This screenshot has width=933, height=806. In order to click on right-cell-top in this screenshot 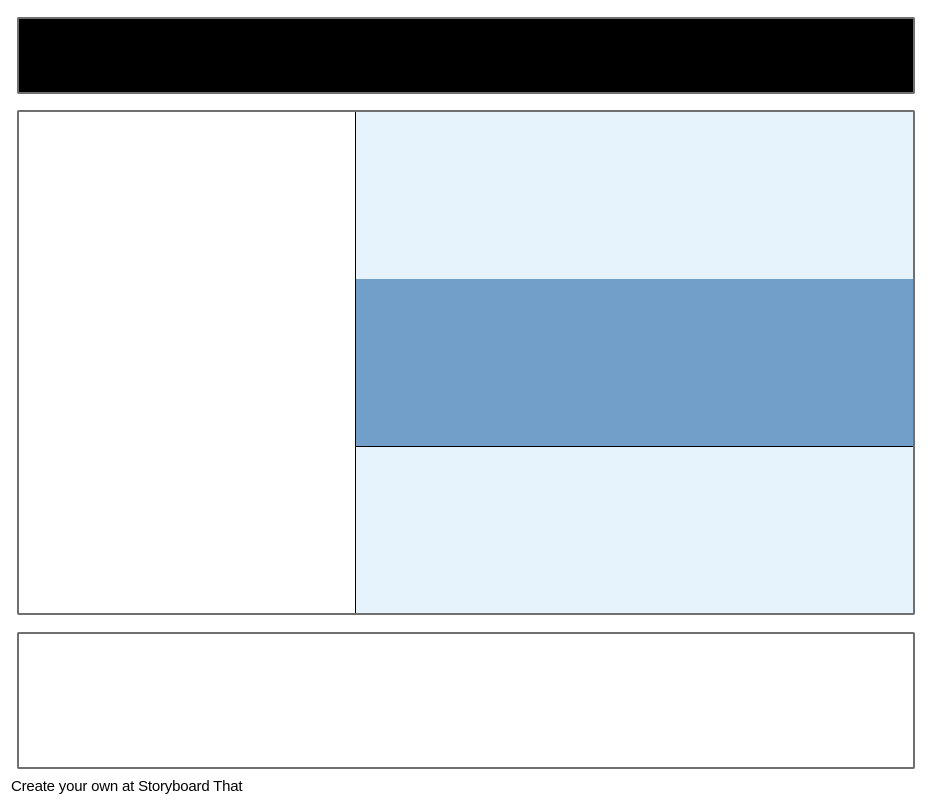, I will do `click(634, 196)`.